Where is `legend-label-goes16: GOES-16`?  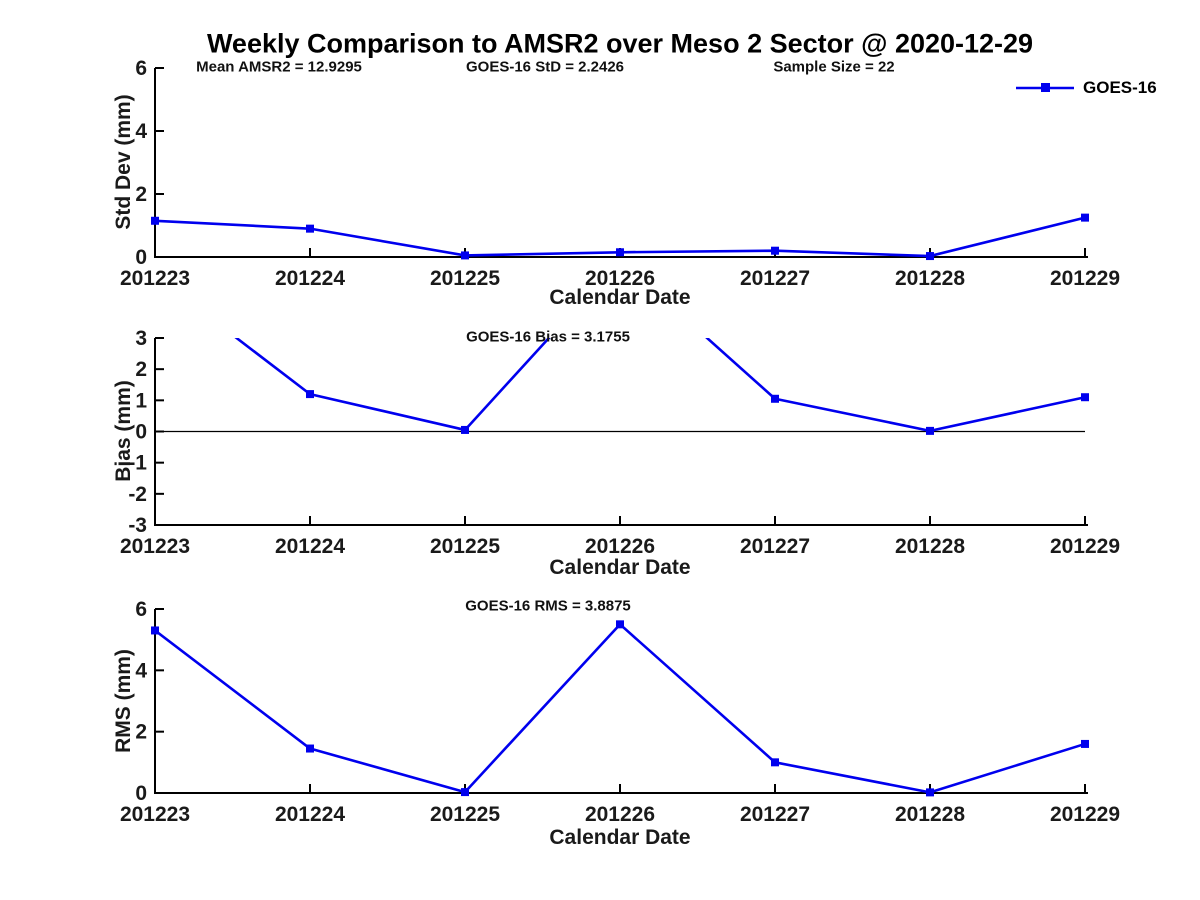
legend-label-goes16: GOES-16 is located at coordinates (1120, 87).